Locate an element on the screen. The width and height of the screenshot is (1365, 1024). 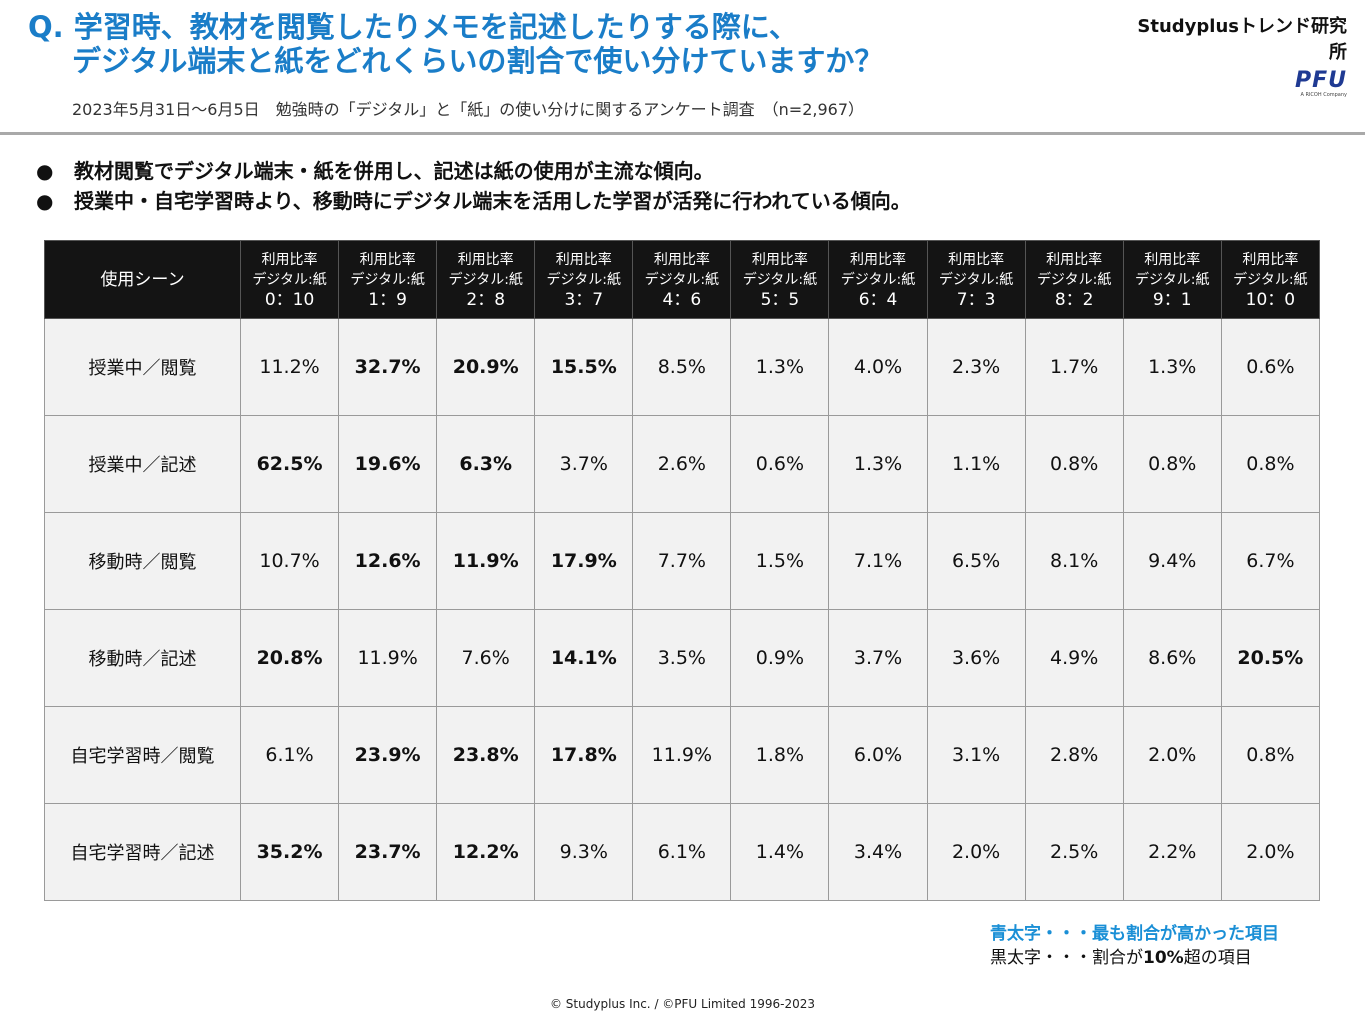
finding-text: 教材閲覧でデジタル端末・紙を併用し、記述は紙の使用が主流な傾向。 is located at coordinates (394, 171).